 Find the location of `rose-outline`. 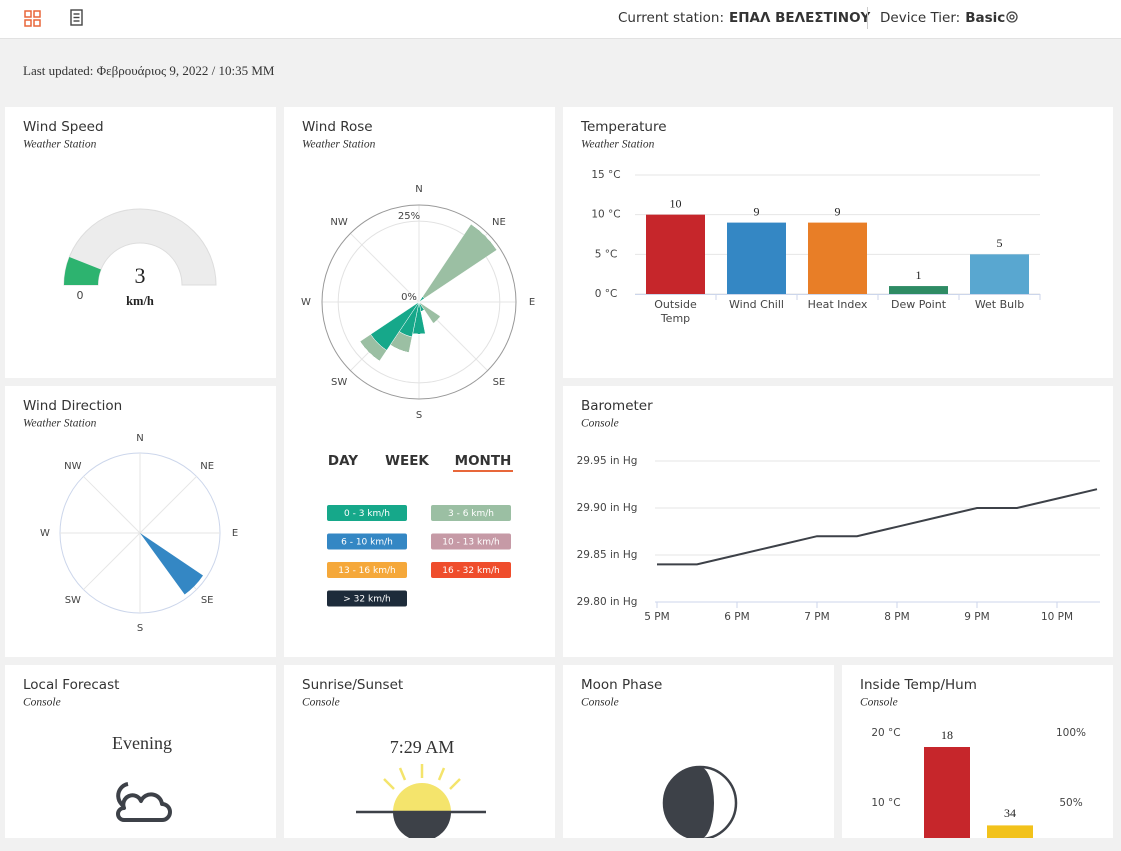

rose-outline is located at coordinates (419, 302).